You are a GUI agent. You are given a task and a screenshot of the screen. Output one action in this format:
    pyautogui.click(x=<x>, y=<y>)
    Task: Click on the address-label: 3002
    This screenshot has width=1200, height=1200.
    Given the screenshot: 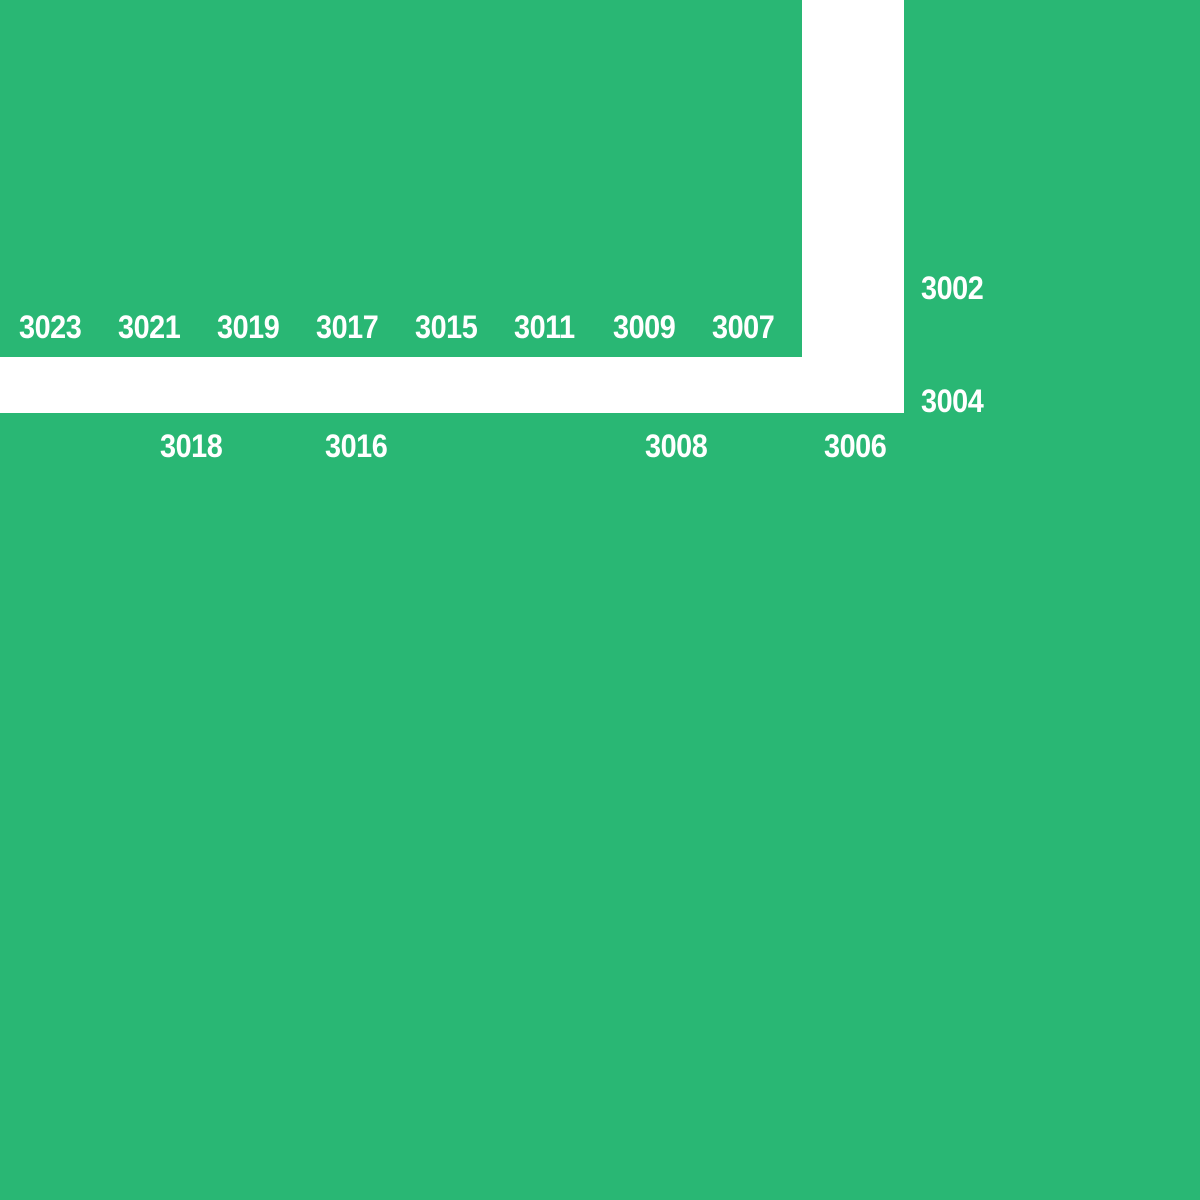 What is the action you would take?
    pyautogui.click(x=952, y=288)
    